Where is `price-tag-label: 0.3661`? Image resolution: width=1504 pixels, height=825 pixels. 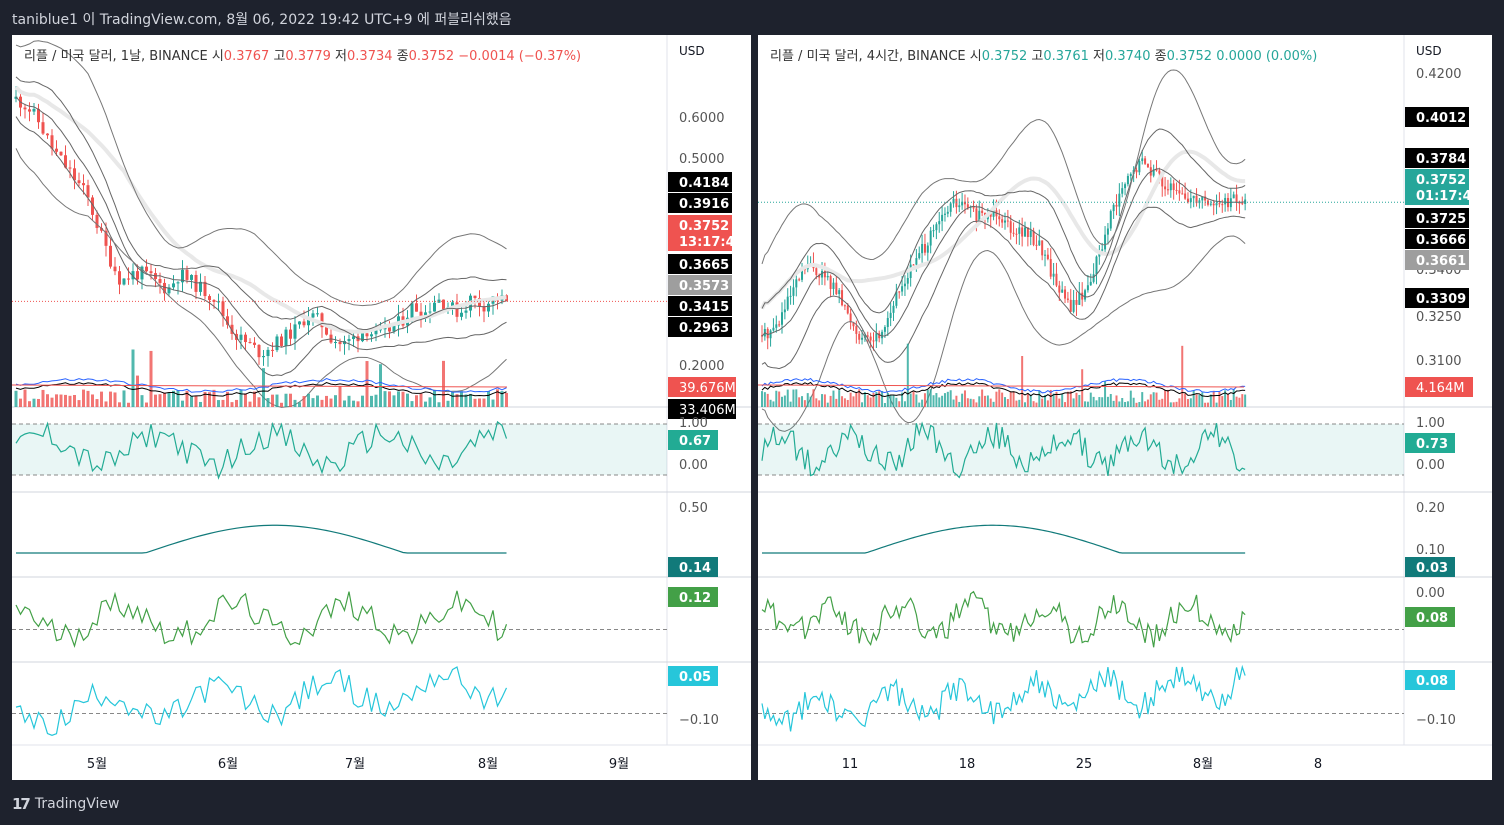
price-tag-label: 0.3661 is located at coordinates (1441, 261).